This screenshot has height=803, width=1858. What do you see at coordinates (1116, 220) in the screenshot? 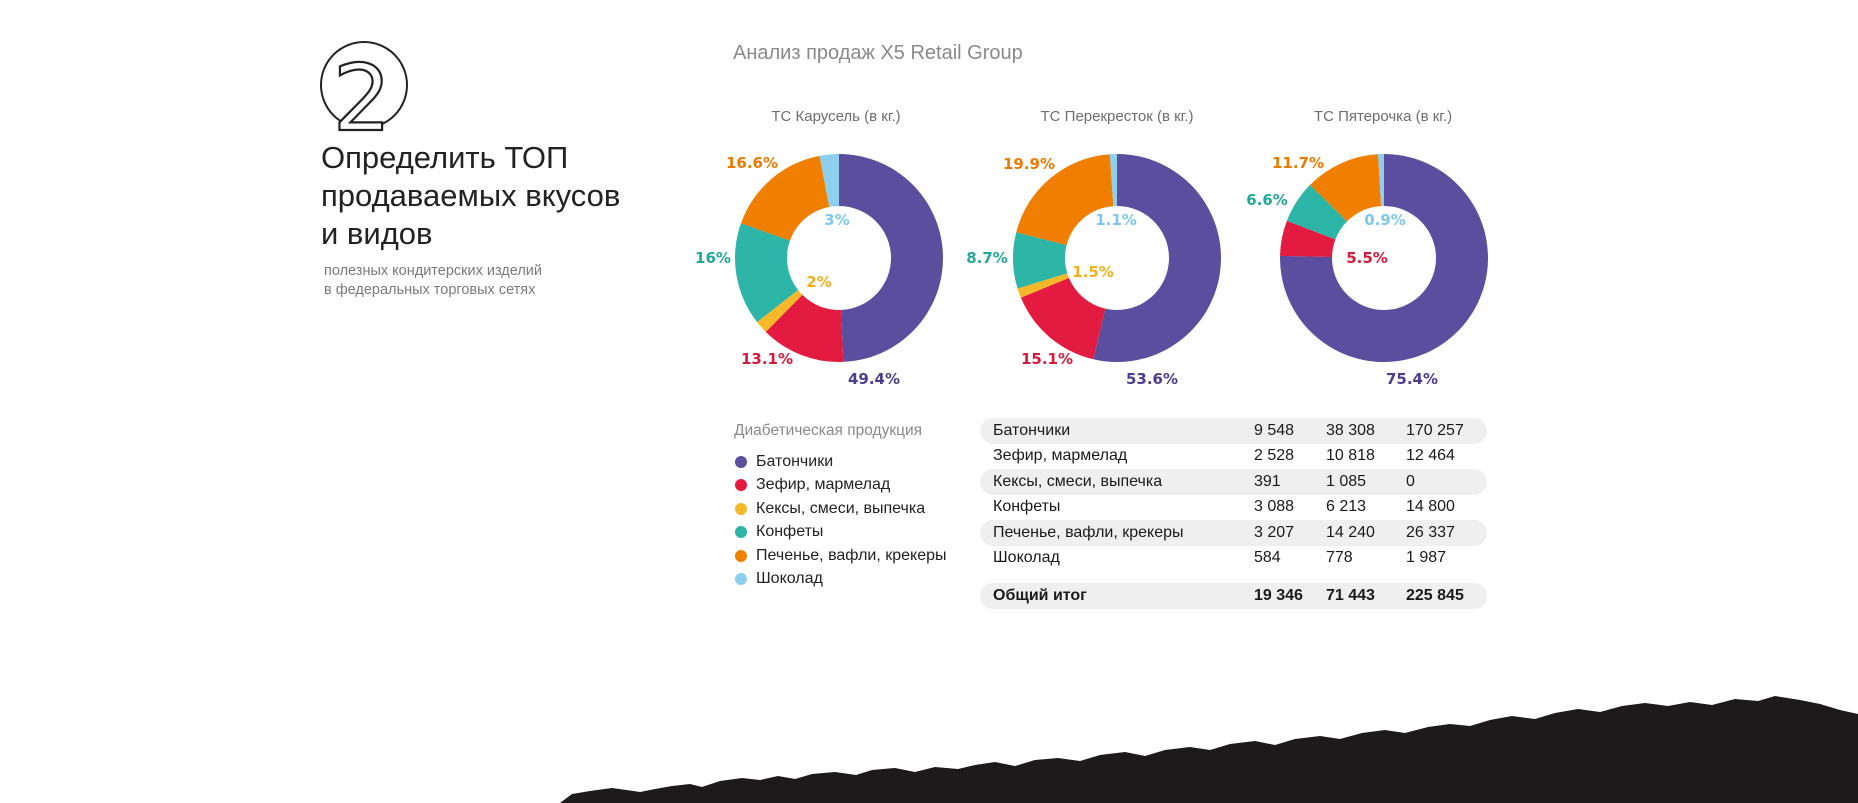
I see `donut-1-label-shokolad: 1.1%` at bounding box center [1116, 220].